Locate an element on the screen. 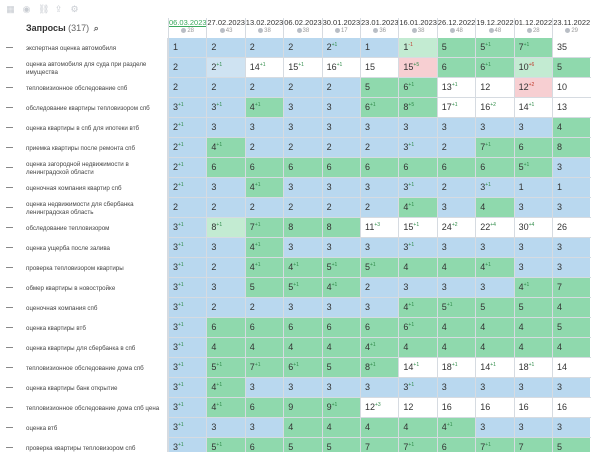 The width and height of the screenshot is (591, 452). calendar-icon: ▦ is located at coordinates (10, 8).